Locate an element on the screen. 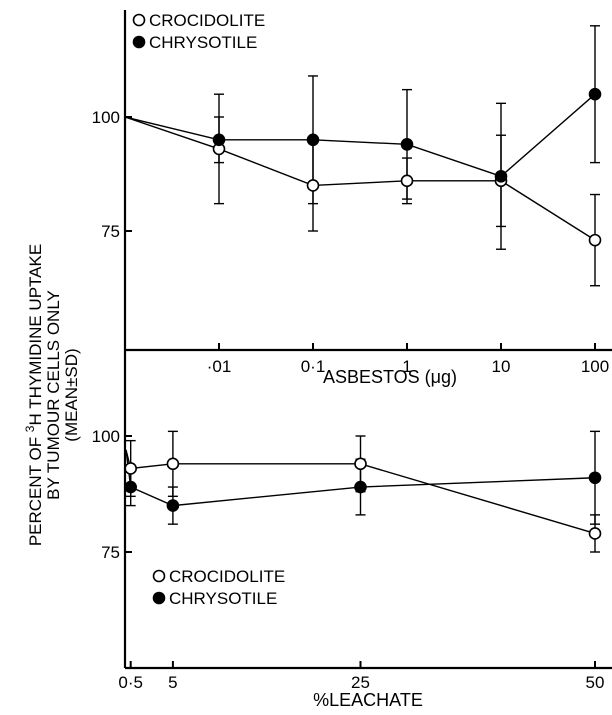  series-line-chrysotile is located at coordinates (360, 135).